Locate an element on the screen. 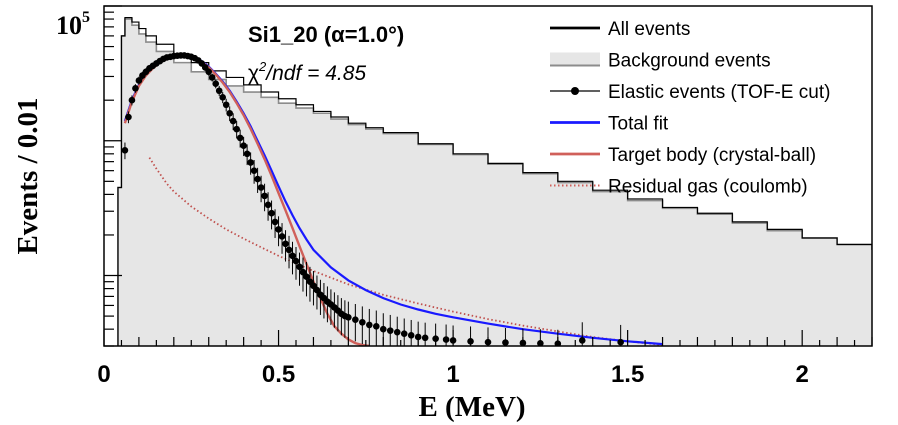 The width and height of the screenshot is (898, 425). chi2-label: χ2/ndf = 4.85 is located at coordinates (307, 72).